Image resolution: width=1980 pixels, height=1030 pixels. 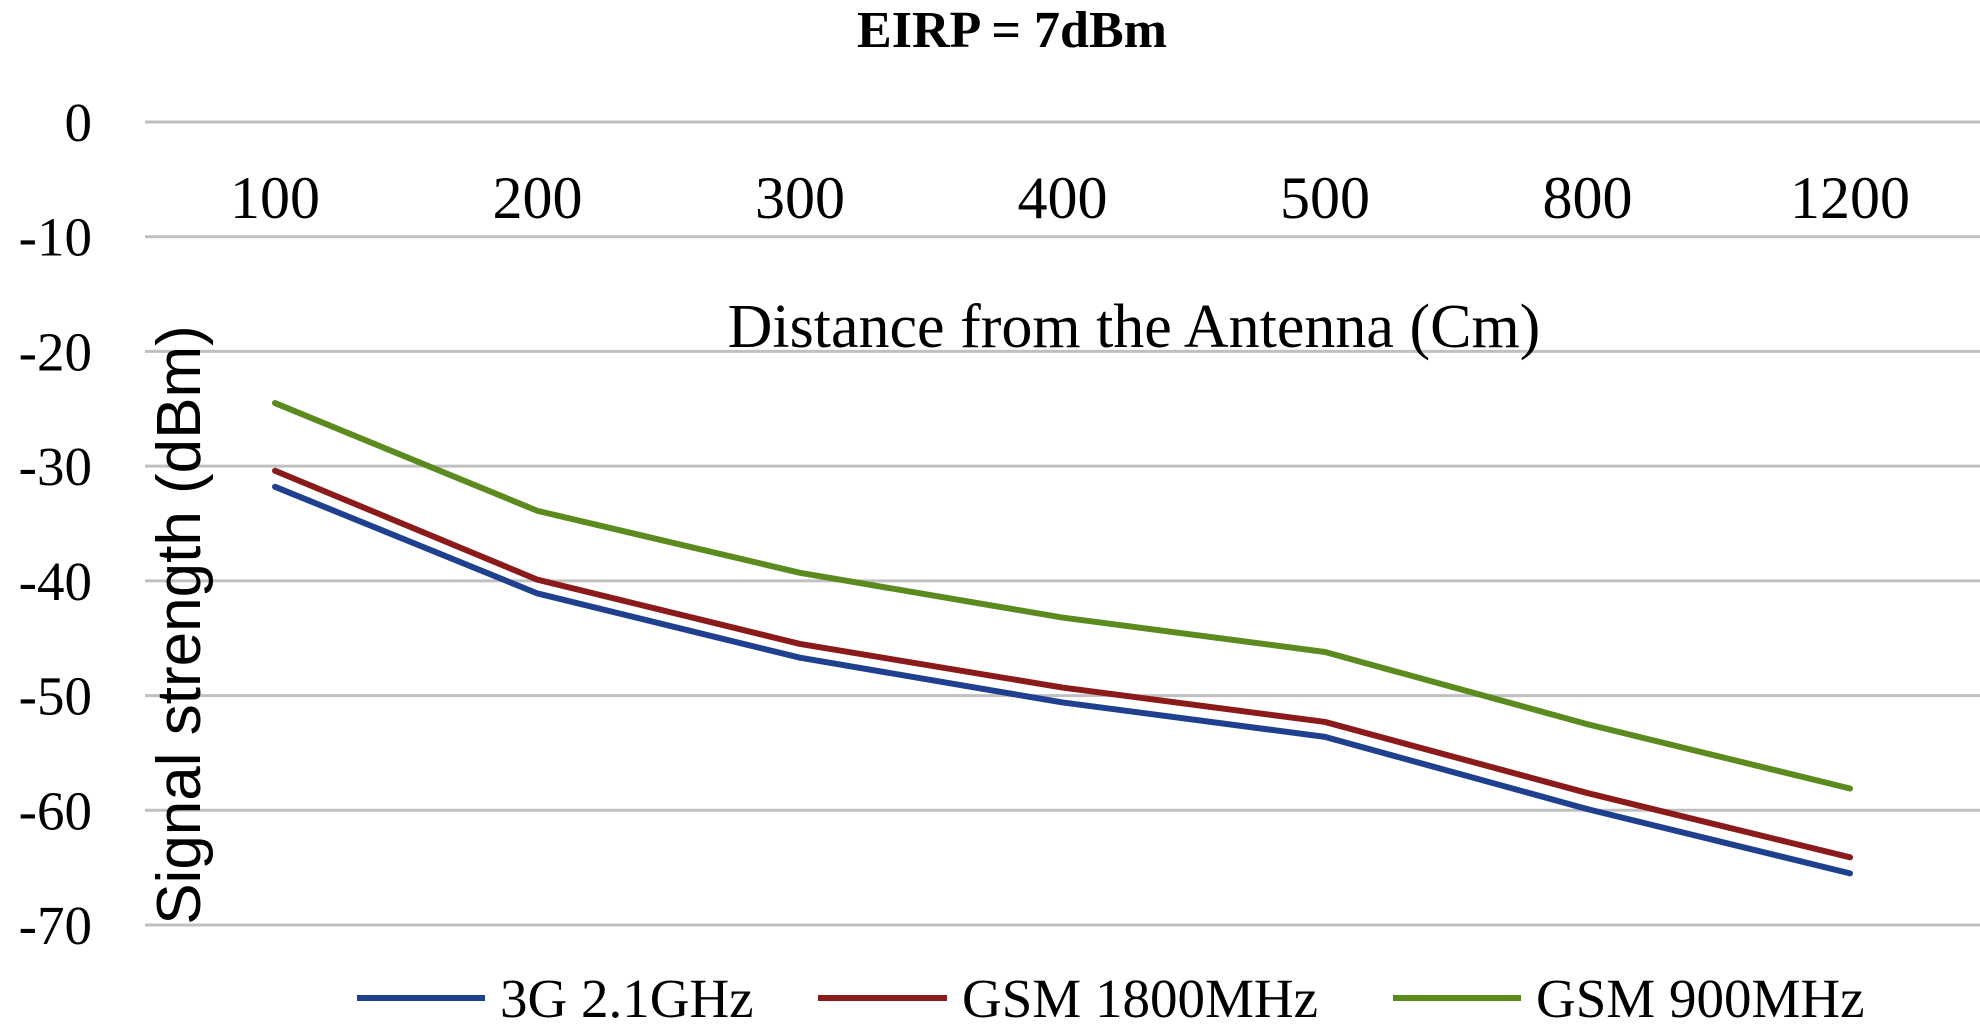 What do you see at coordinates (79, 122) in the screenshot?
I see `y-tick-label: 0` at bounding box center [79, 122].